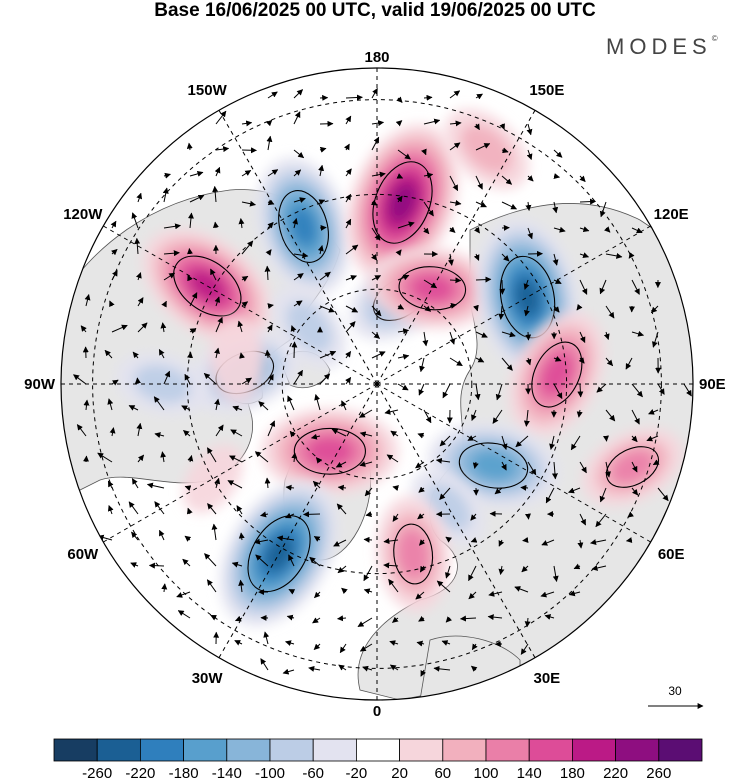 This screenshot has width=750, height=783. I want to click on colorbar-tick-label: 100, so click(485, 773).